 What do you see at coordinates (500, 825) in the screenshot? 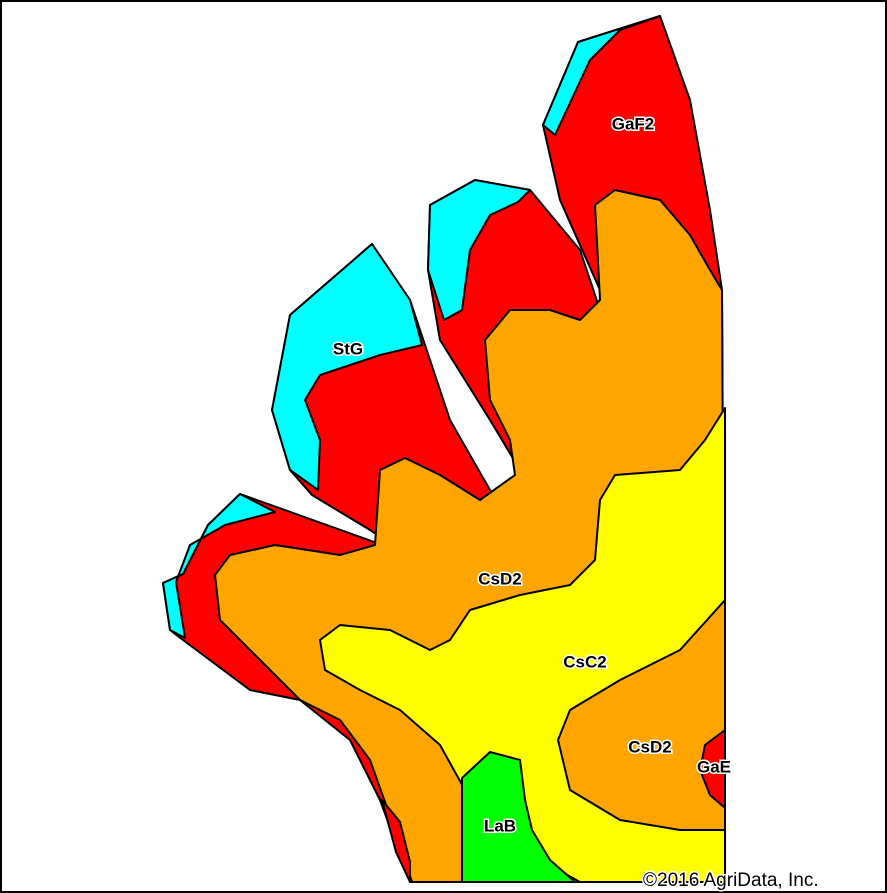
I see `unit-label: LaB` at bounding box center [500, 825].